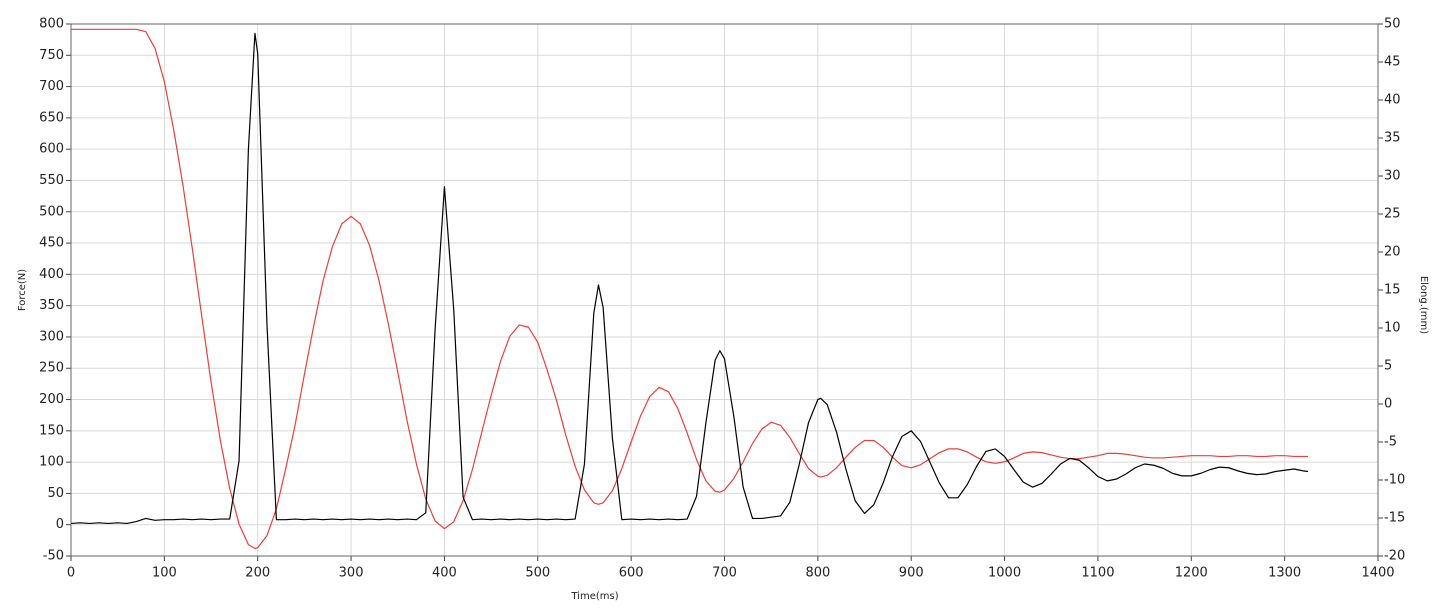 Image resolution: width=1445 pixels, height=608 pixels. I want to click on y-tick-label: 700, so click(51, 86).